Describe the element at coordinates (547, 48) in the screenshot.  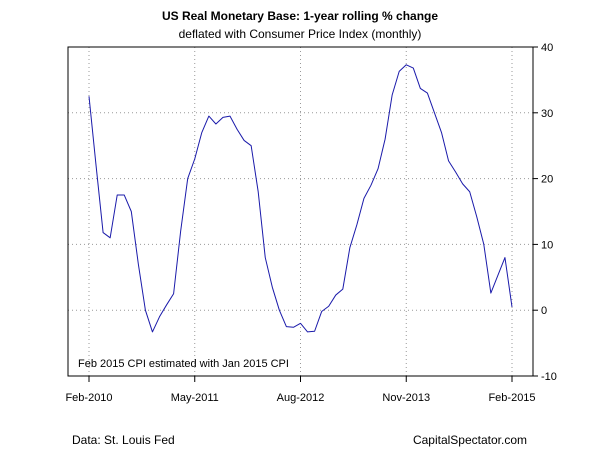
I see `y-tick-label: 40` at that location.